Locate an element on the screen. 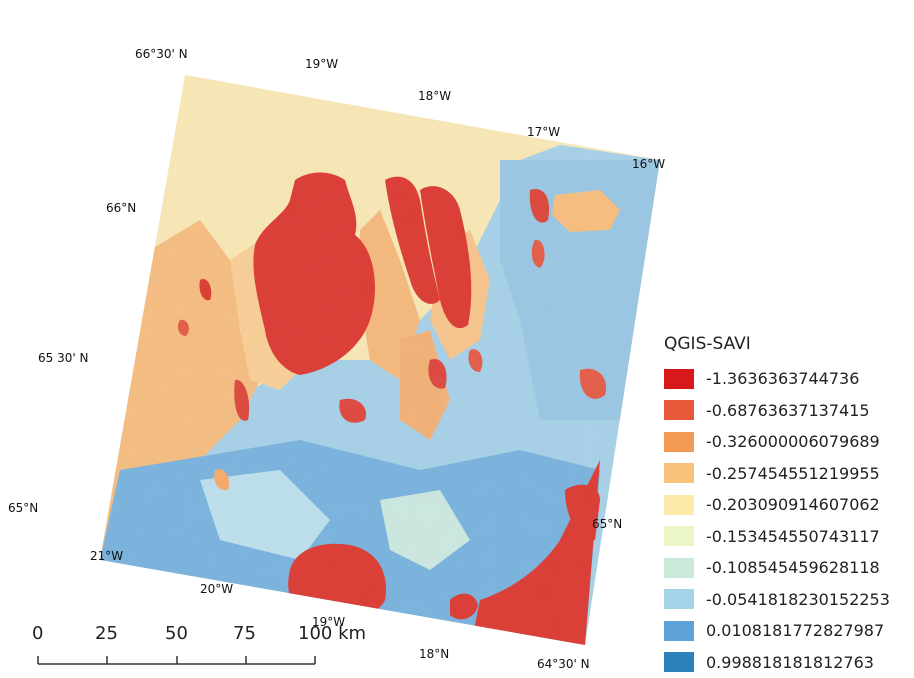 The height and width of the screenshot is (678, 914). legend-label: -0.68763637137415 is located at coordinates (788, 410).